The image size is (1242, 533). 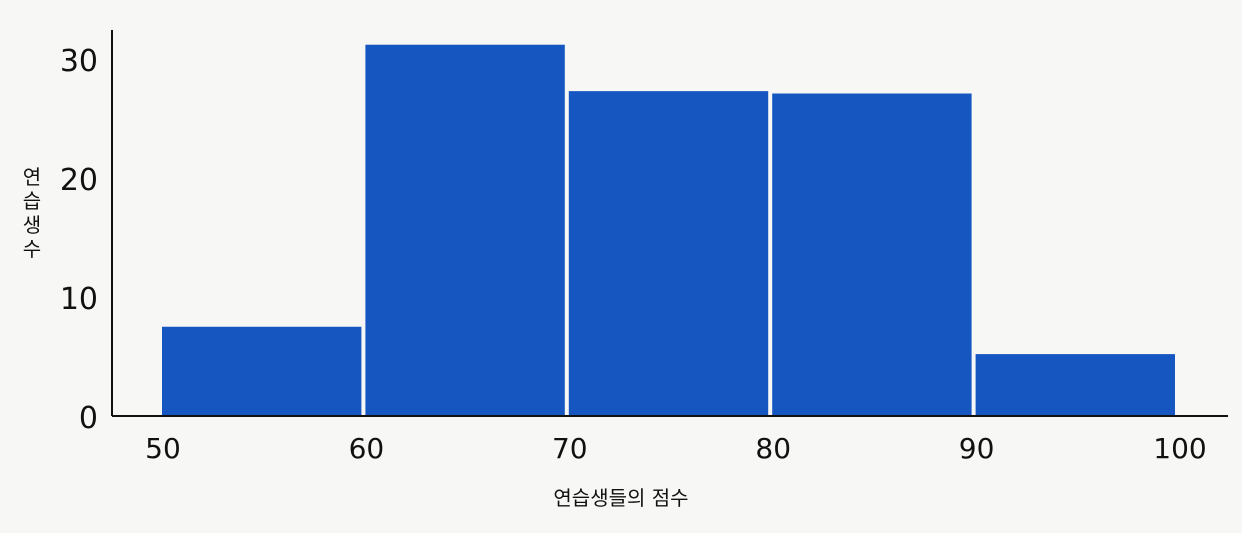 What do you see at coordinates (79, 240) in the screenshot?
I see `y-tick-labels: 0 10 20 30` at bounding box center [79, 240].